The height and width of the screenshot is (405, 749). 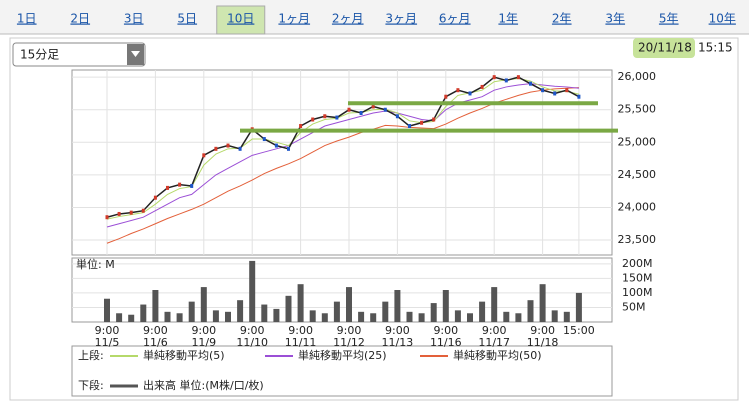 I want to click on legend-label: 単純移動平均(50), so click(x=497, y=355).